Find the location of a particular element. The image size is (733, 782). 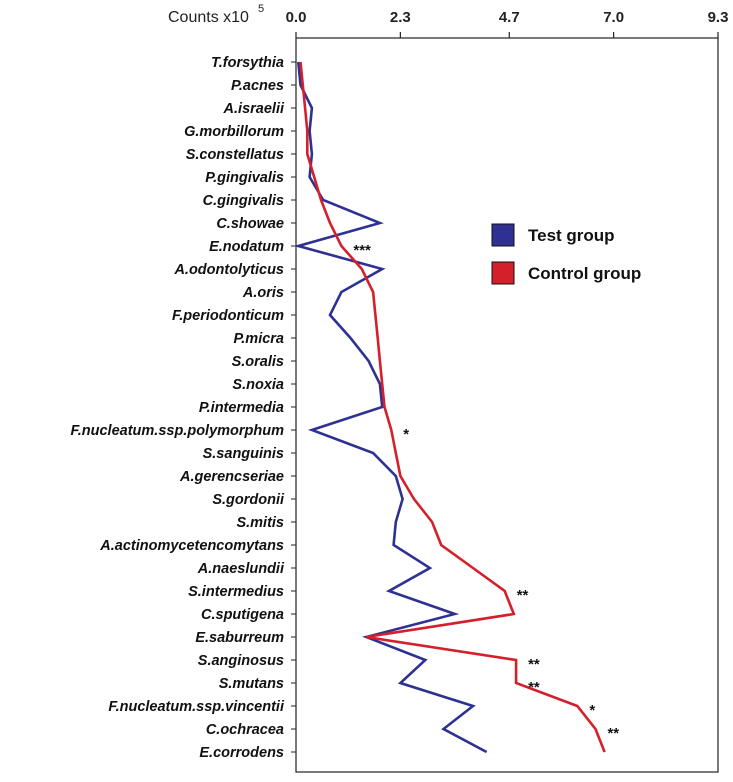

axis-exponent: 5 is located at coordinates (261, 9).